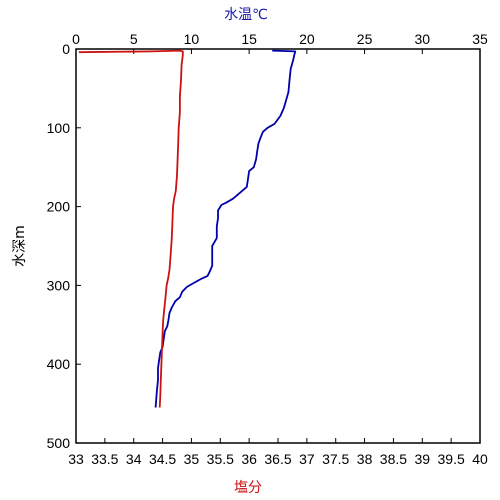 This screenshot has width=500, height=500. I want to click on left-tick-label: 100, so click(59, 128).